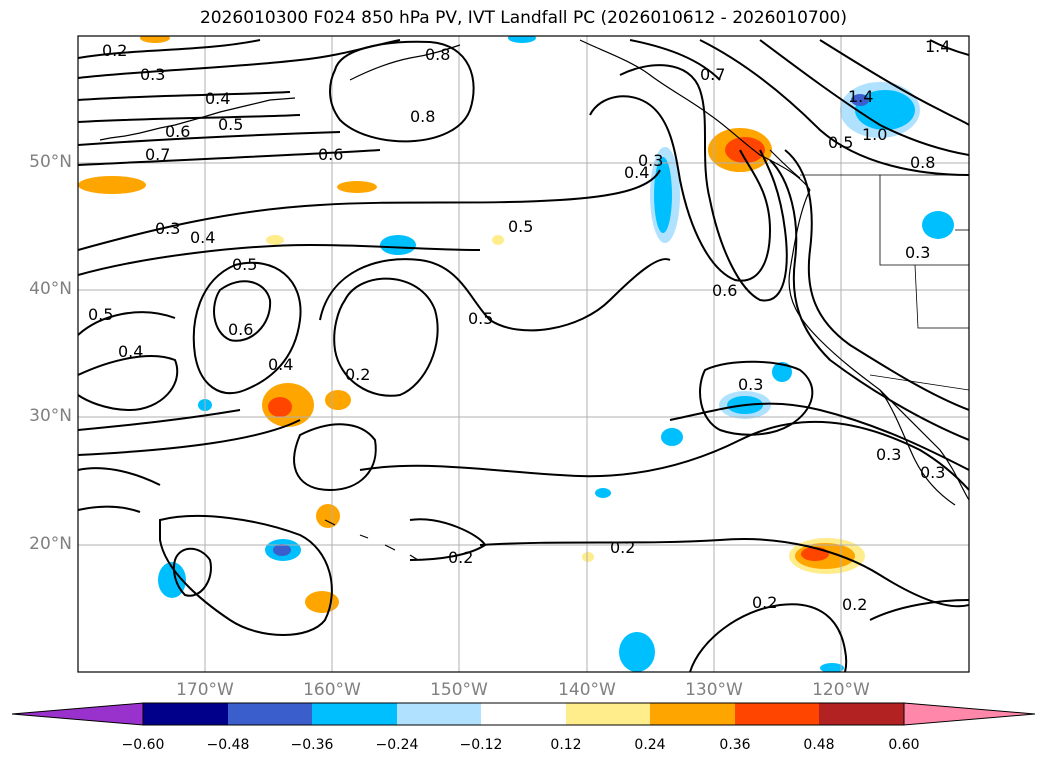 Image resolution: width=1047 pixels, height=765 pixels. What do you see at coordinates (874, 134) in the screenshot?
I see `contour-label: 1.0` at bounding box center [874, 134].